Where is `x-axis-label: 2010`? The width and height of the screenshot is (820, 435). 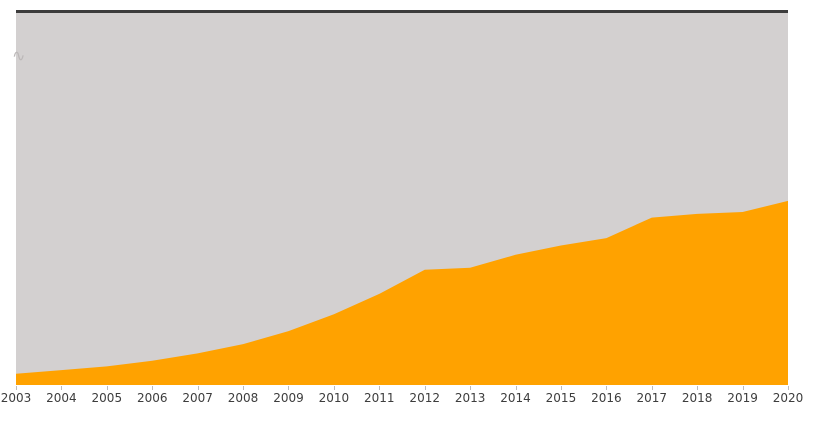 x-axis-label: 2010 is located at coordinates (334, 398).